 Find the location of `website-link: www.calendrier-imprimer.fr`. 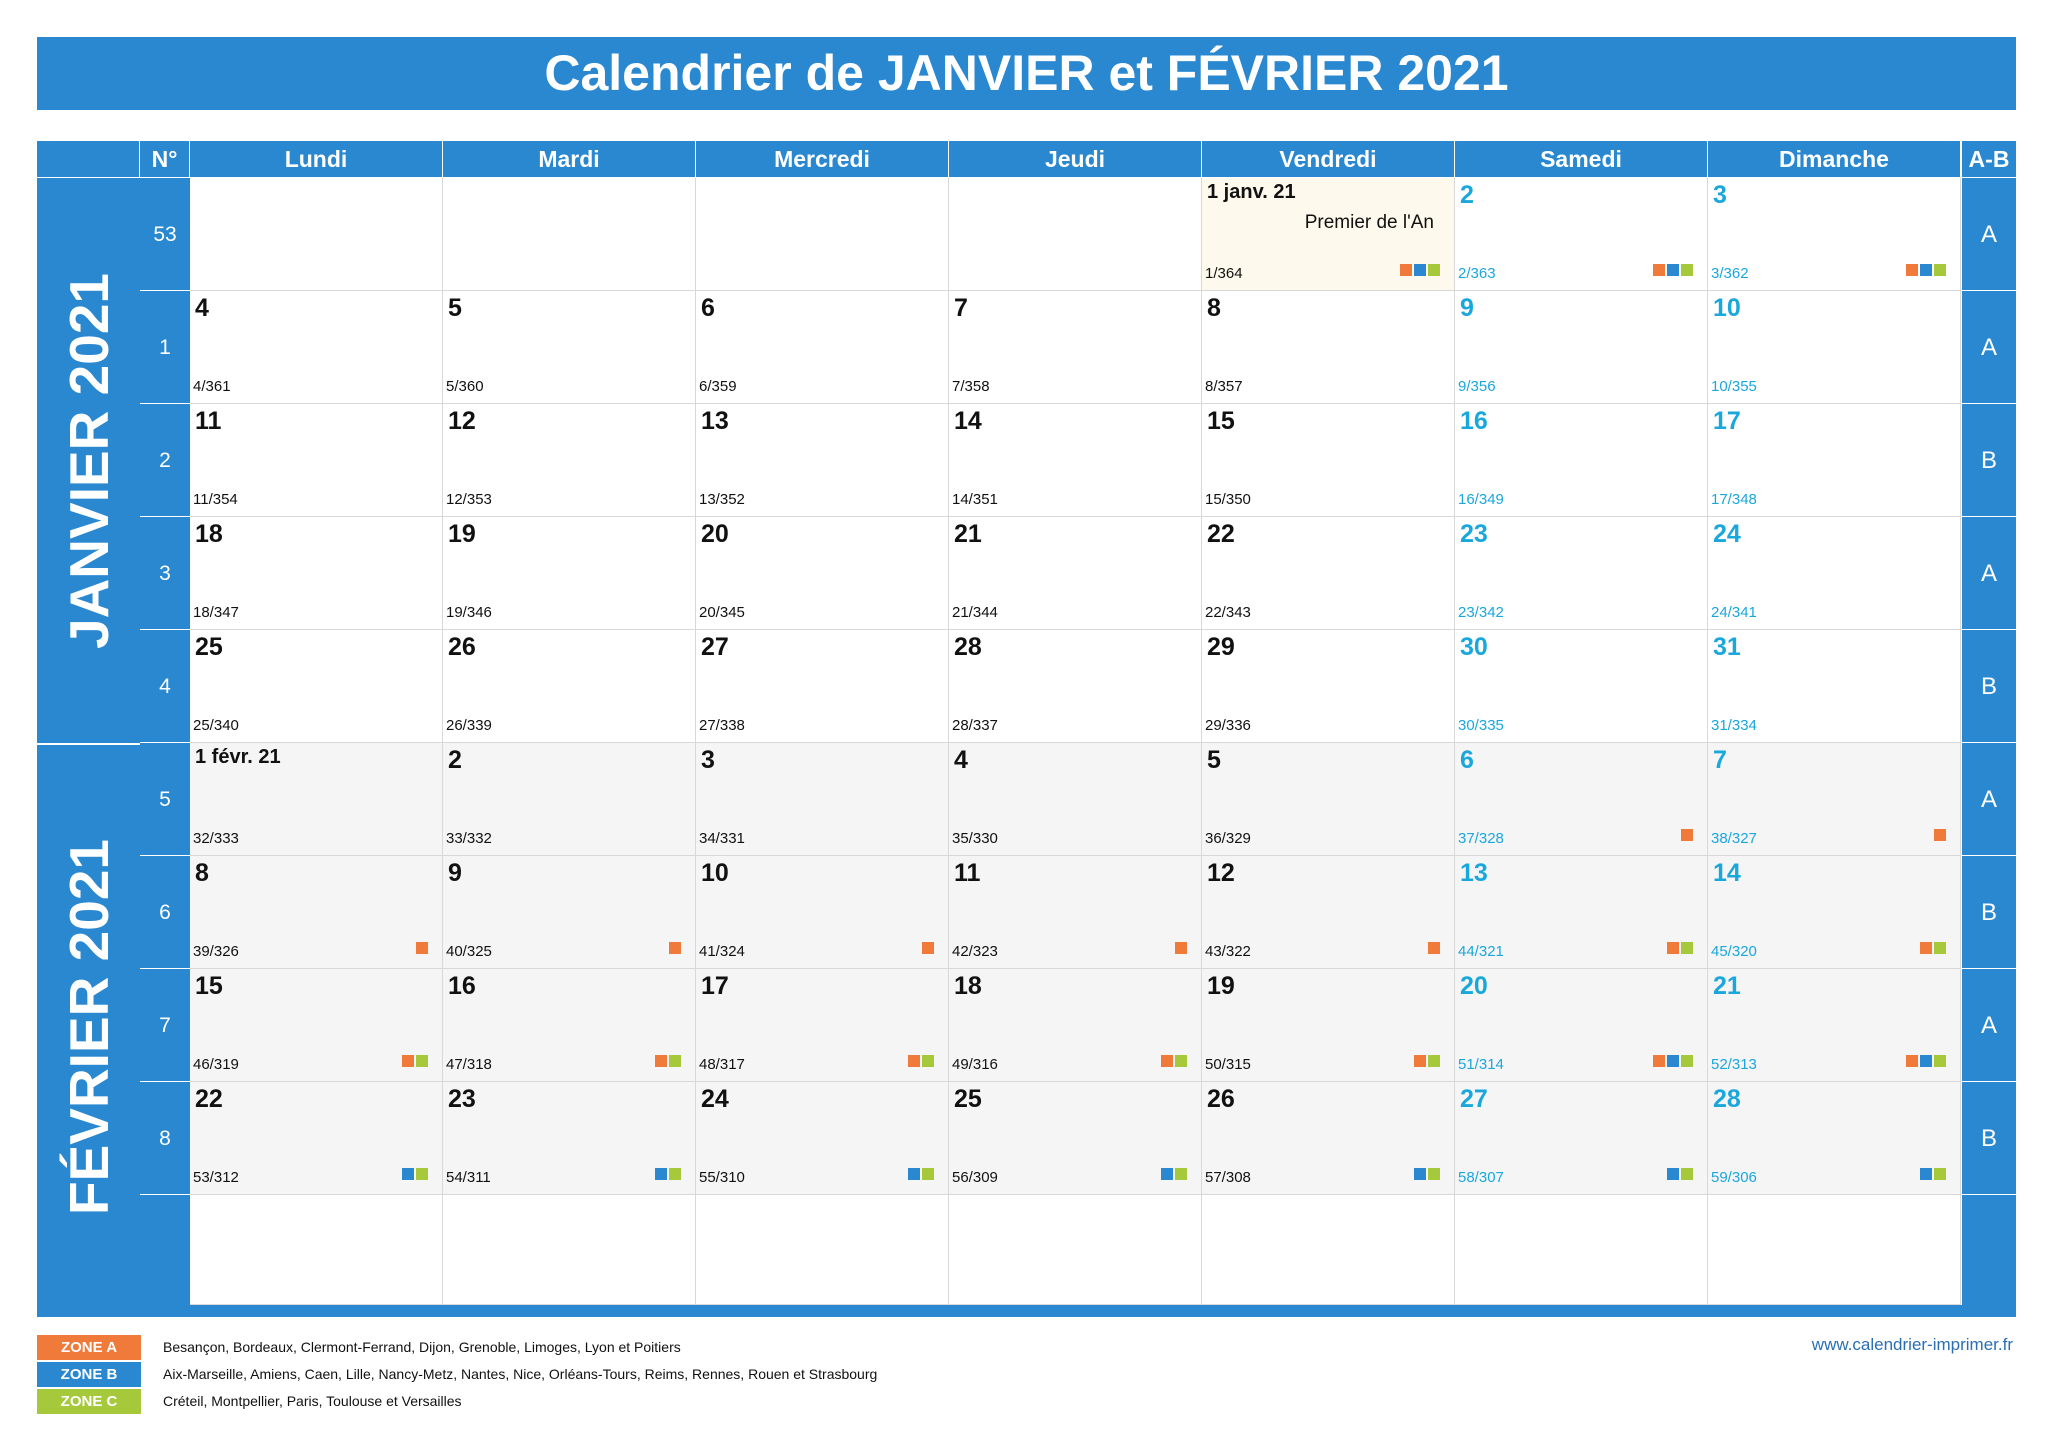

website-link: www.calendrier-imprimer.fr is located at coordinates (1912, 1344).